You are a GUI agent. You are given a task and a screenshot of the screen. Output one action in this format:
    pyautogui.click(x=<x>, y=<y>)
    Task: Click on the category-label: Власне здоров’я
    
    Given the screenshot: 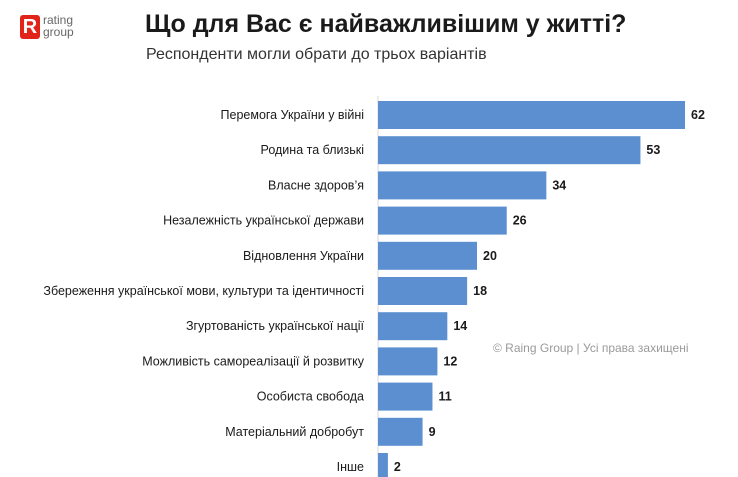 What is the action you would take?
    pyautogui.click(x=316, y=185)
    